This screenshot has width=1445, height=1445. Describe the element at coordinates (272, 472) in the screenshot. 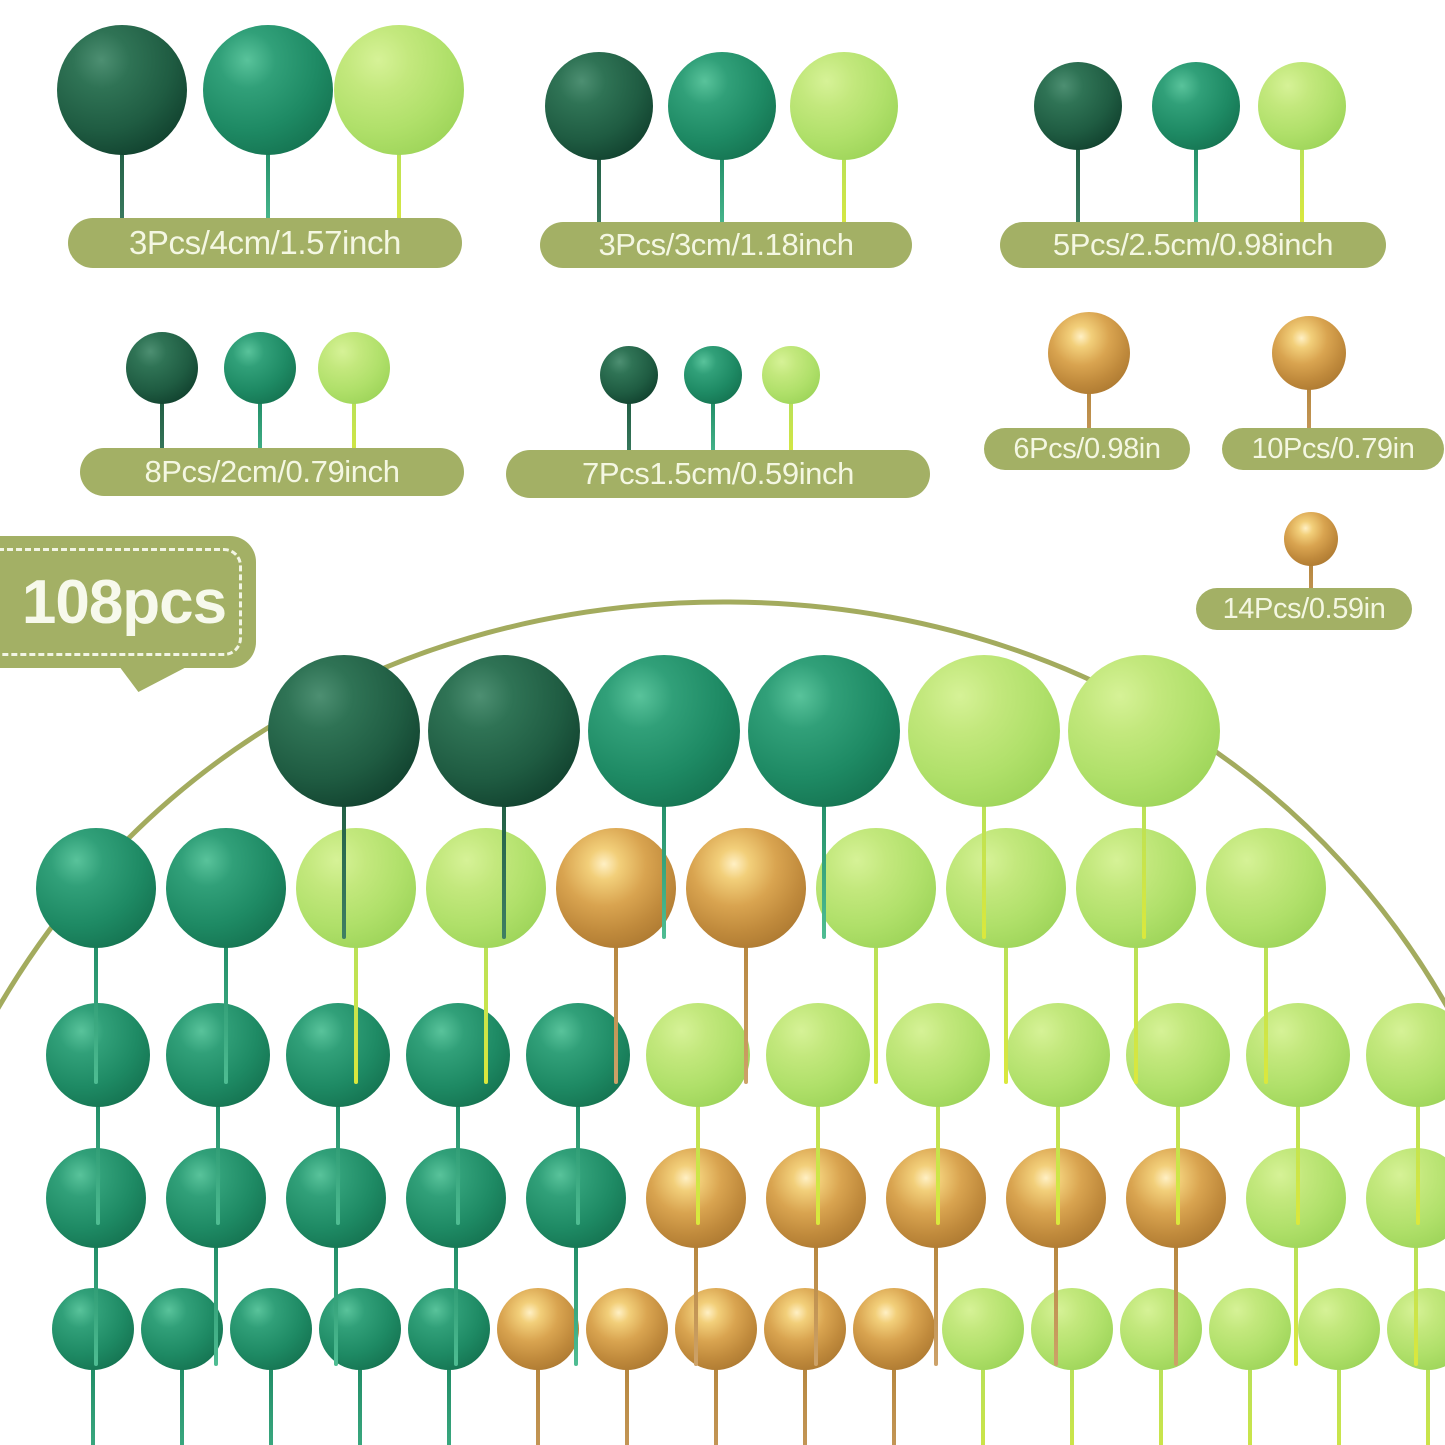

I see `size-pill-g4: 8Pcs/2cm/0.79inch` at that location.